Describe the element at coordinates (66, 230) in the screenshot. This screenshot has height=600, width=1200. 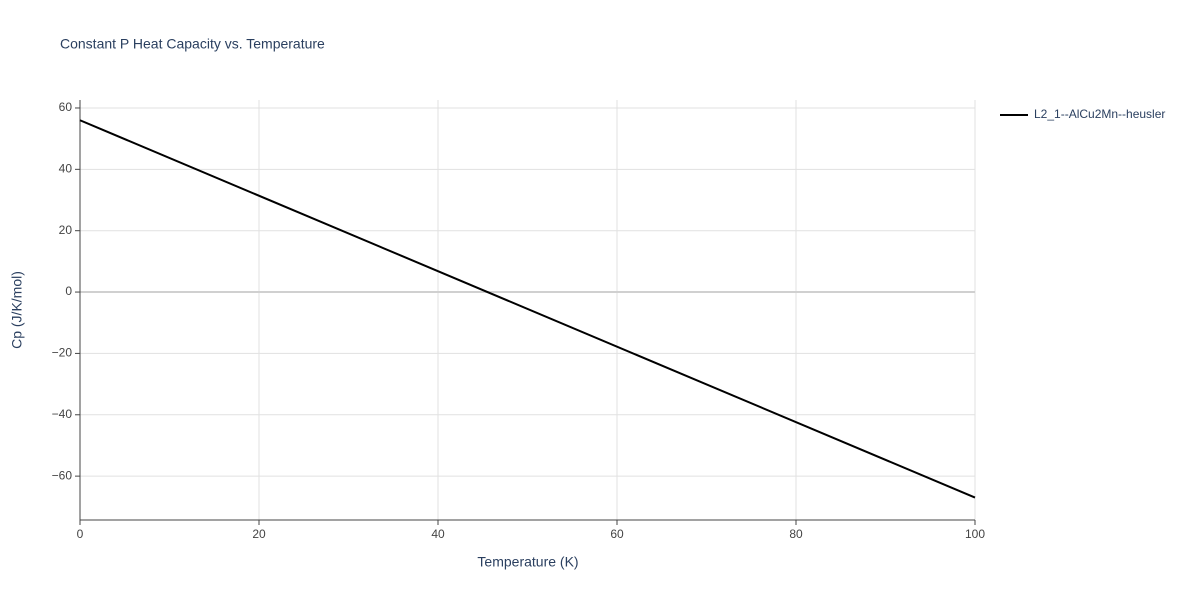
I see `y-tick-label: 20` at that location.